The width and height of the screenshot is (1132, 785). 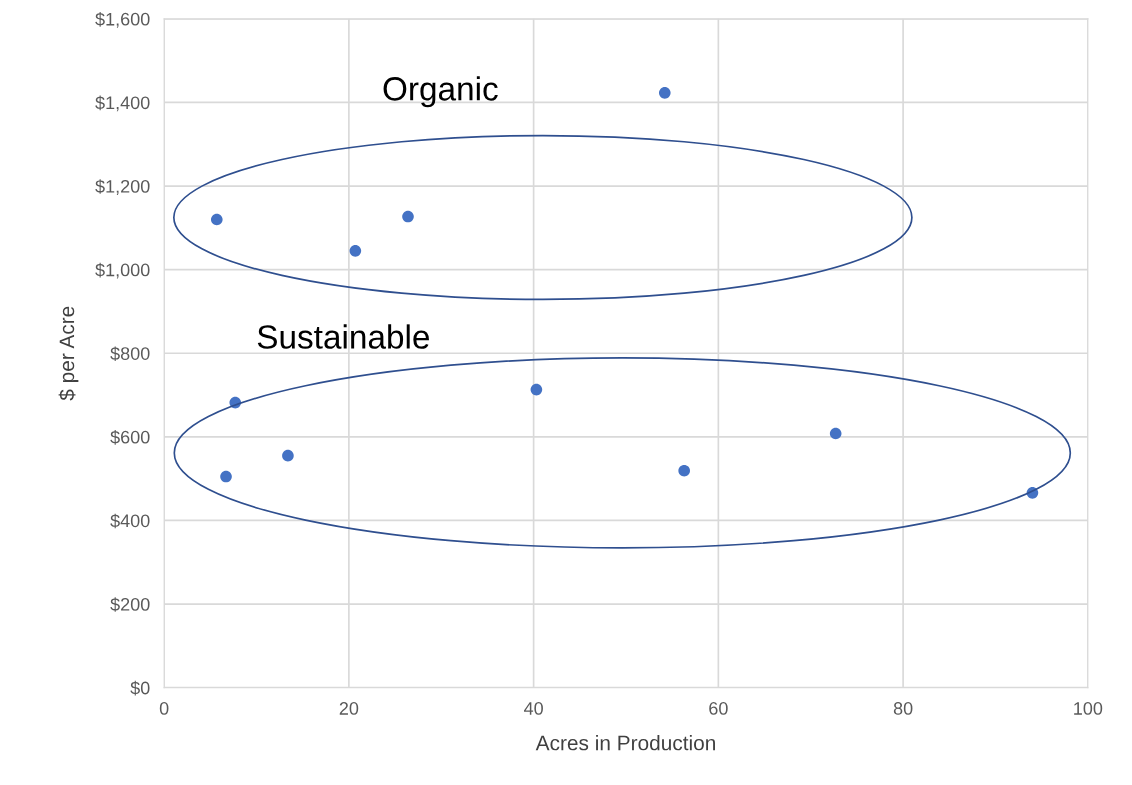 What do you see at coordinates (130, 521) in the screenshot?
I see `y-tick-label: $400` at bounding box center [130, 521].